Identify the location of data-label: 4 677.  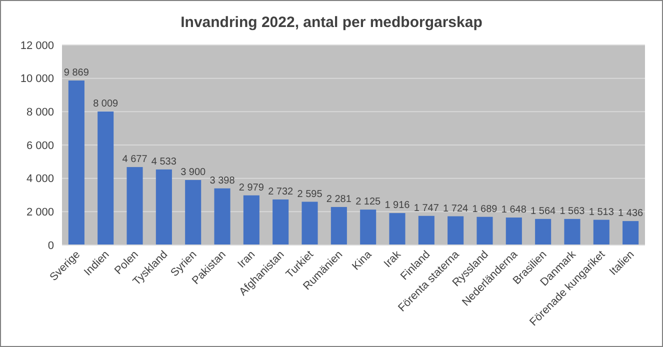
(135, 160).